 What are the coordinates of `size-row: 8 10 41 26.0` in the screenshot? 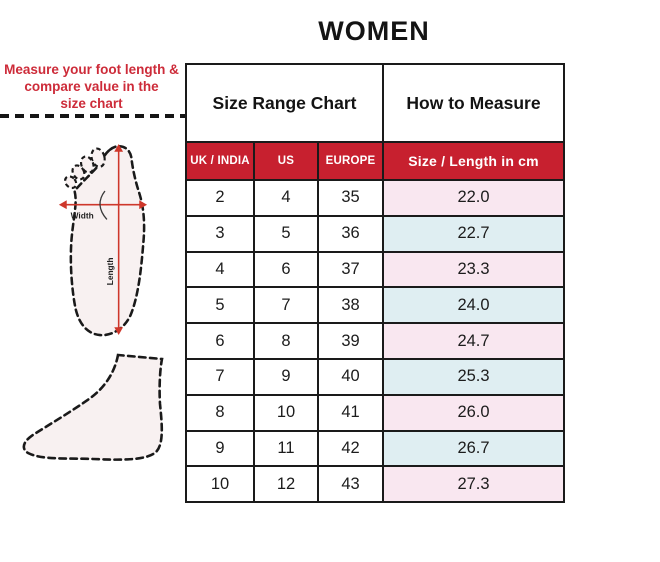 It's located at (375, 412).